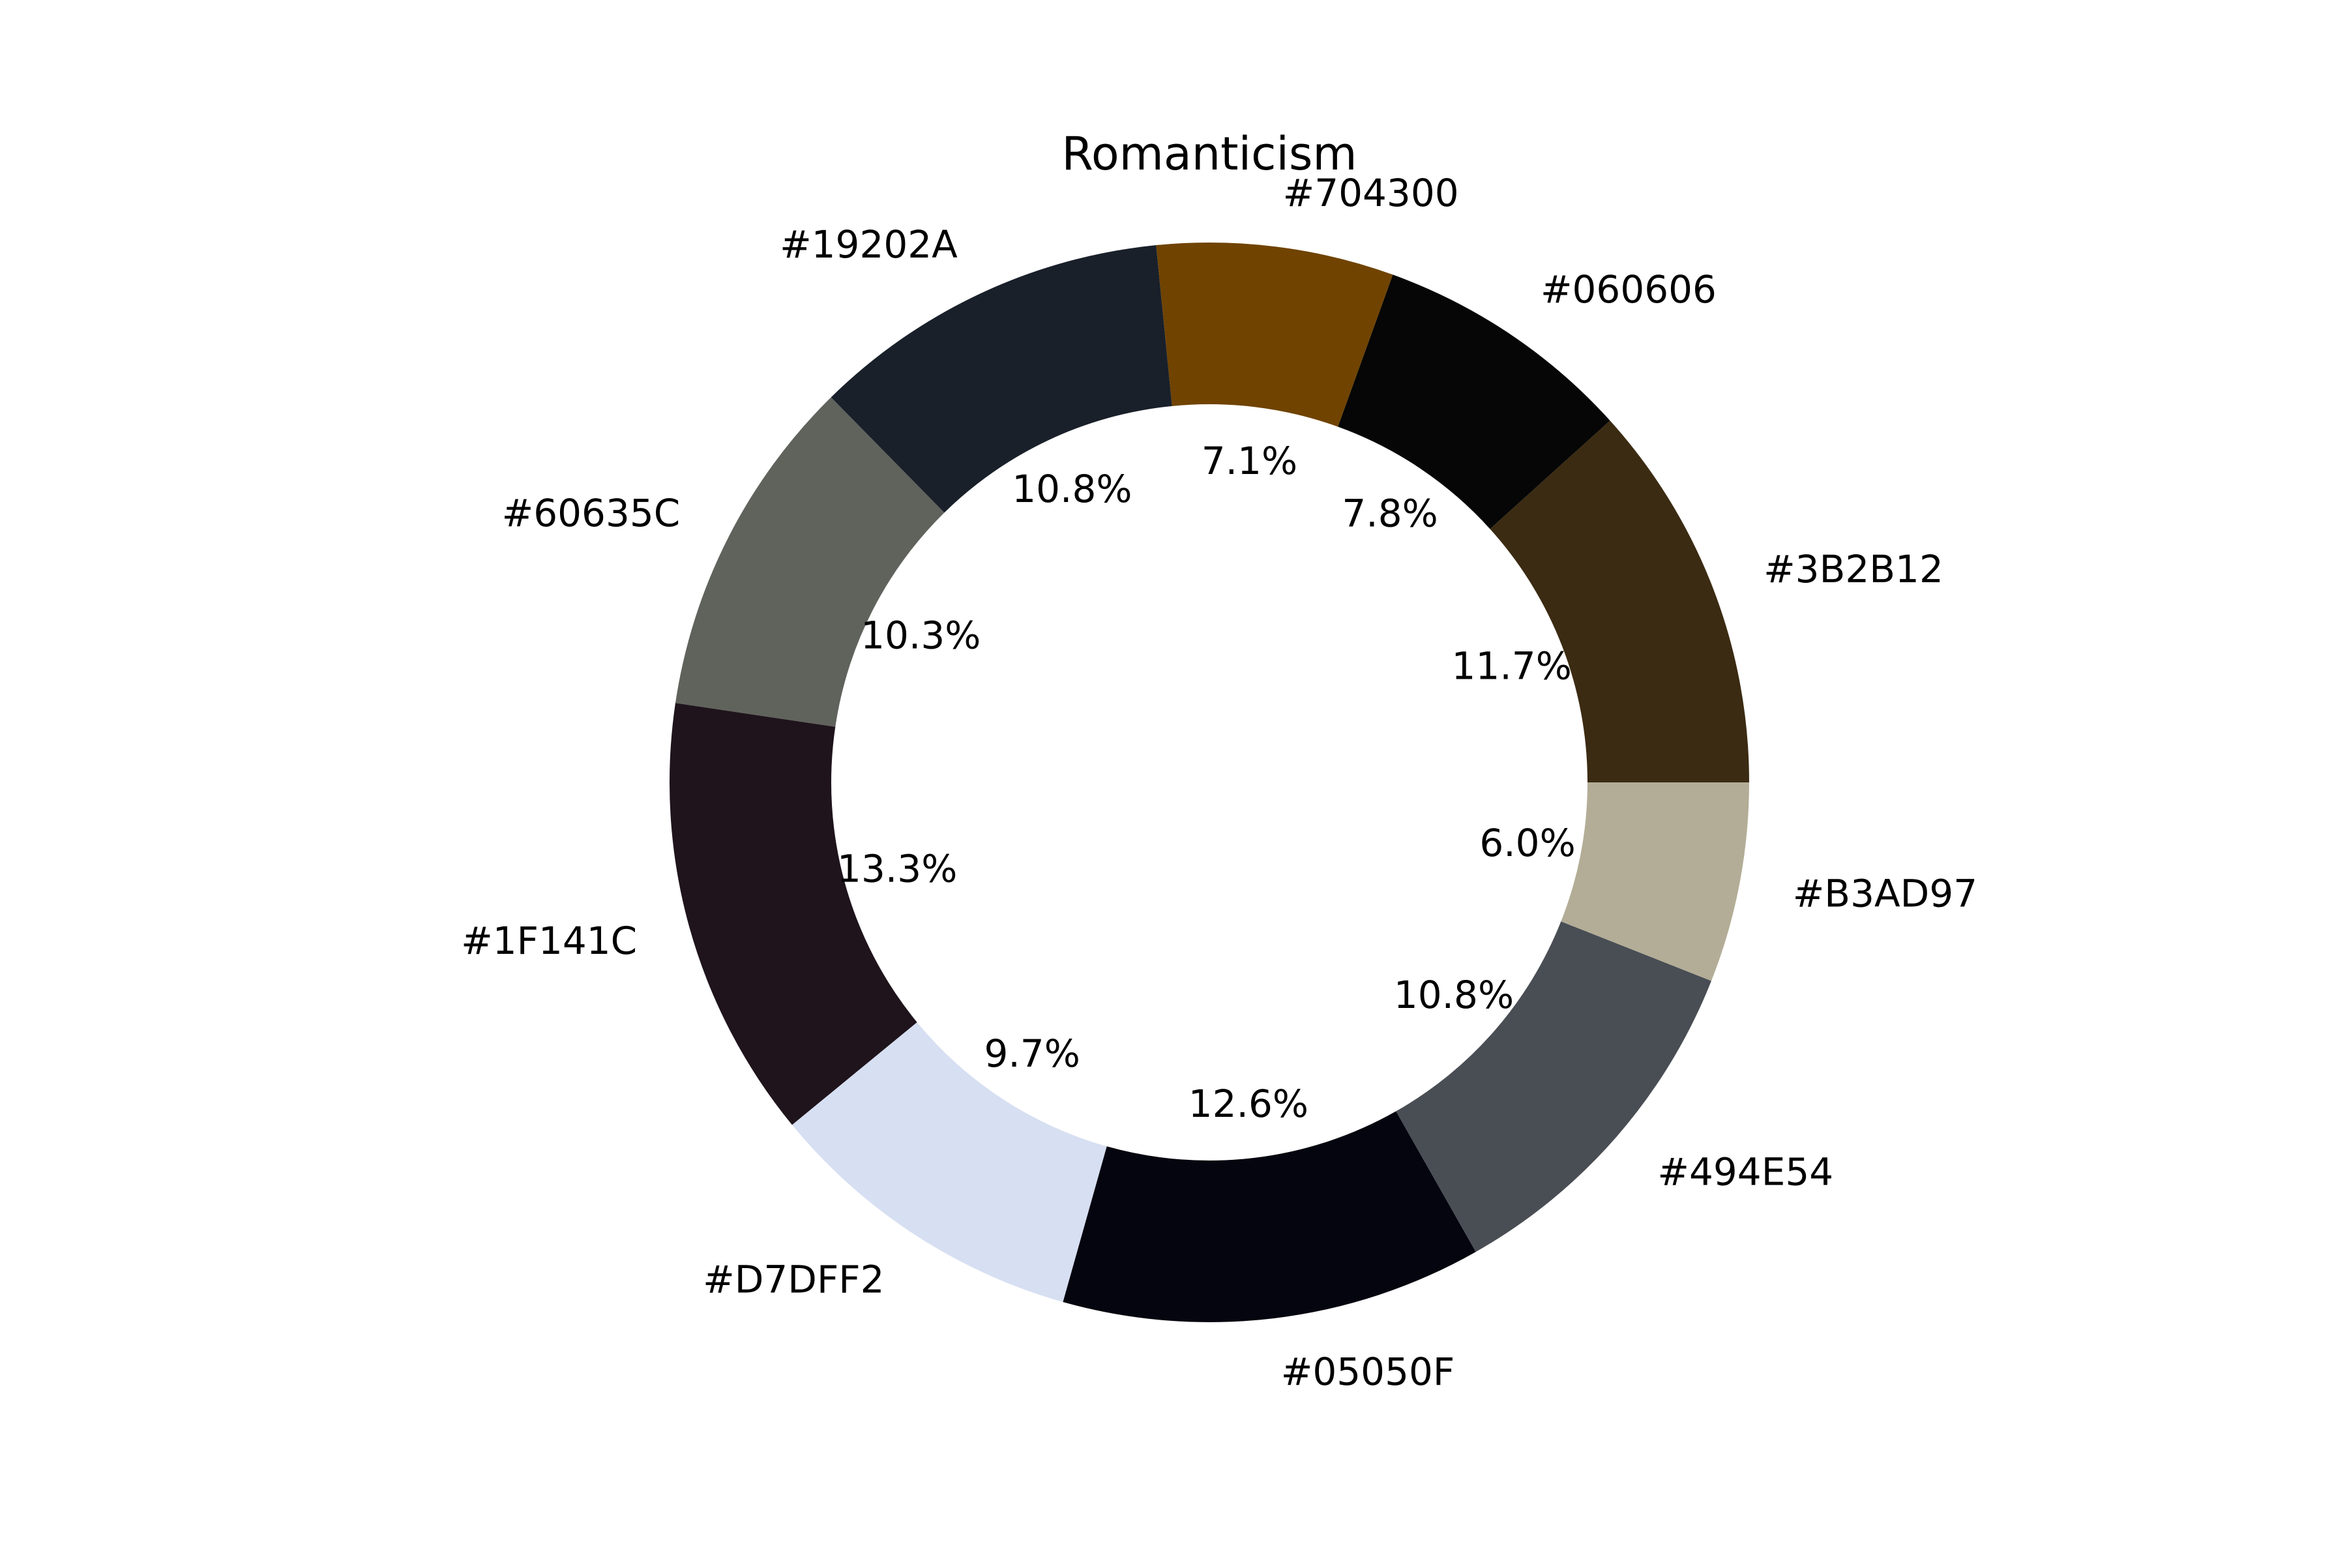 The image size is (2347, 1568). What do you see at coordinates (1368, 1372) in the screenshot?
I see `slice-label: #05050F` at bounding box center [1368, 1372].